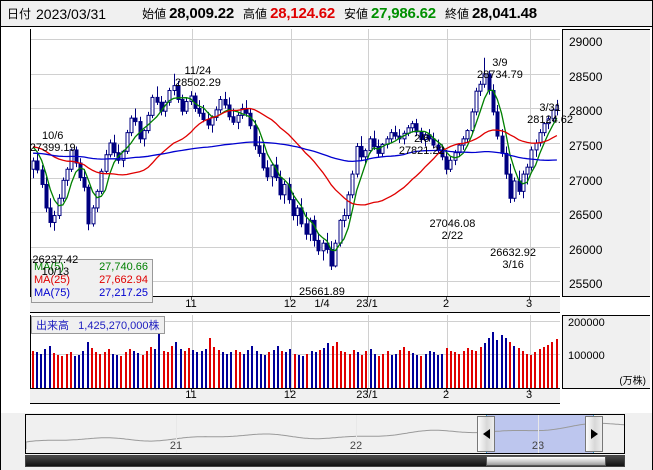  I want to click on annotation-line-2: 2/22, so click(452, 235).